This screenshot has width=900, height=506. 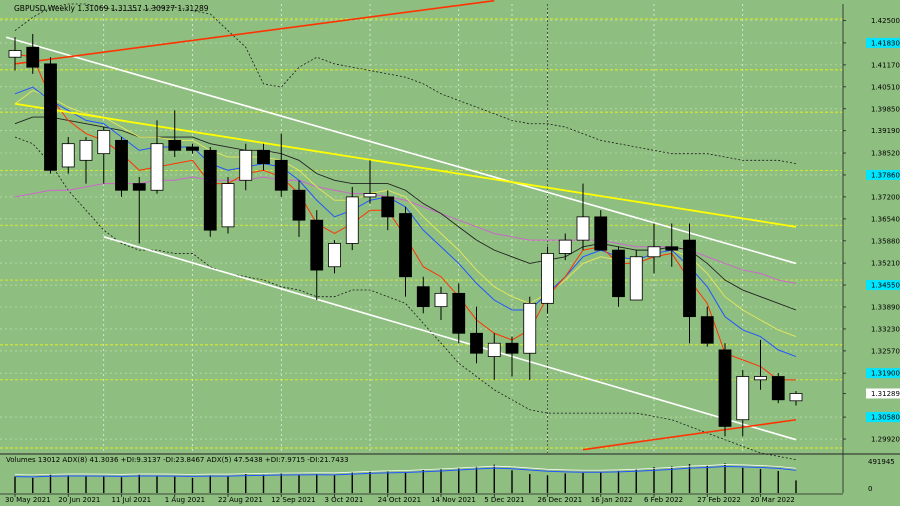 I want to click on price-tick-label: 1.39850, so click(x=885, y=109).